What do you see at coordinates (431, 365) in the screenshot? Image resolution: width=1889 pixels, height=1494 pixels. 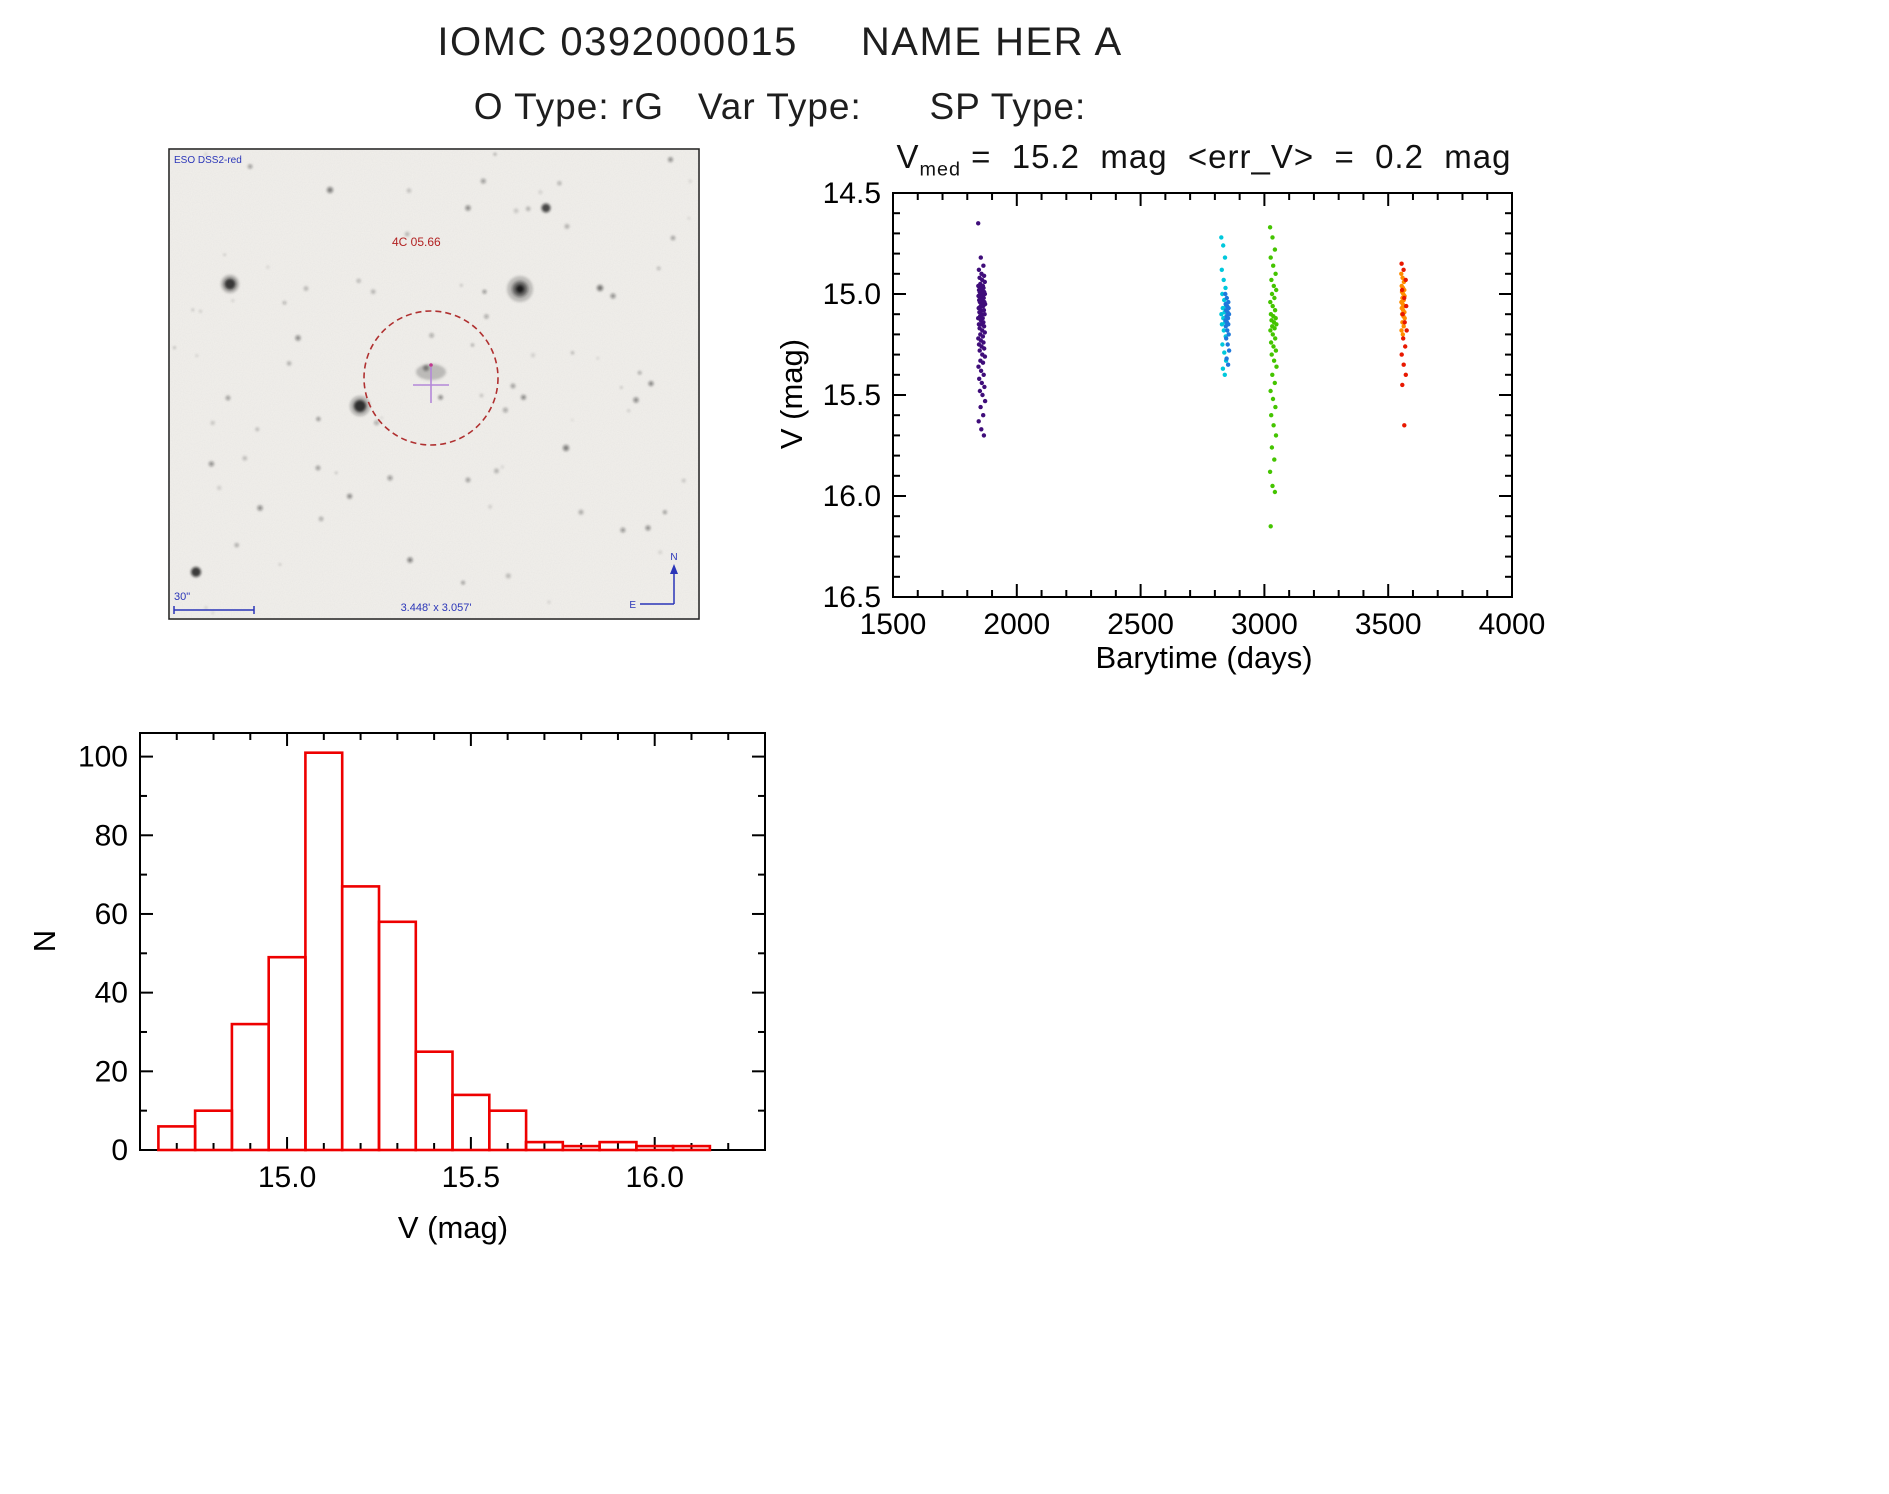 I see `target-marker-dot` at bounding box center [431, 365].